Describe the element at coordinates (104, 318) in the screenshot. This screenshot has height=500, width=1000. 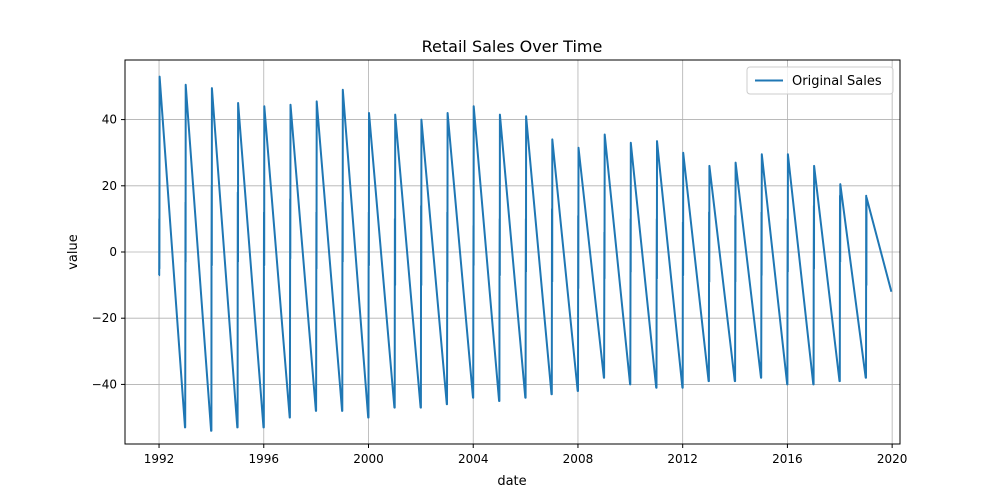
I see `y-tick-label: −20` at that location.